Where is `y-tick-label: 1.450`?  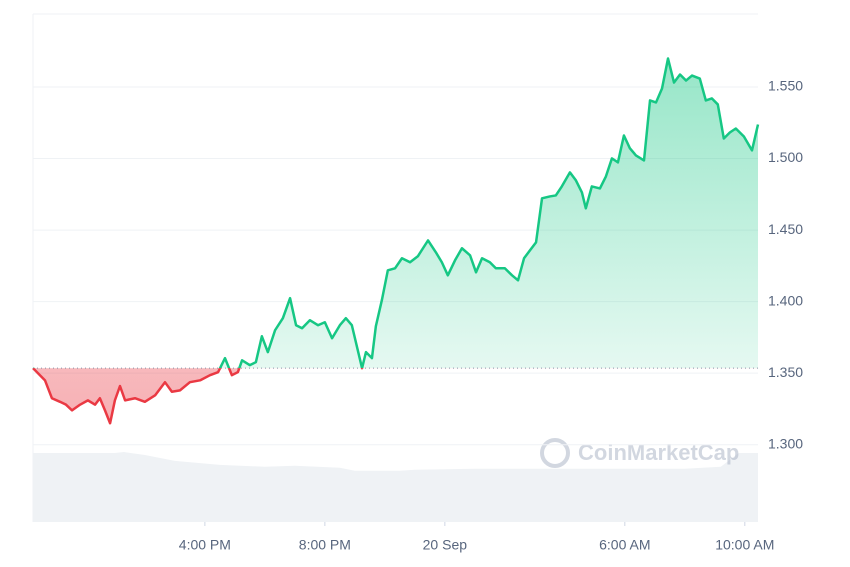 y-tick-label: 1.450 is located at coordinates (785, 229).